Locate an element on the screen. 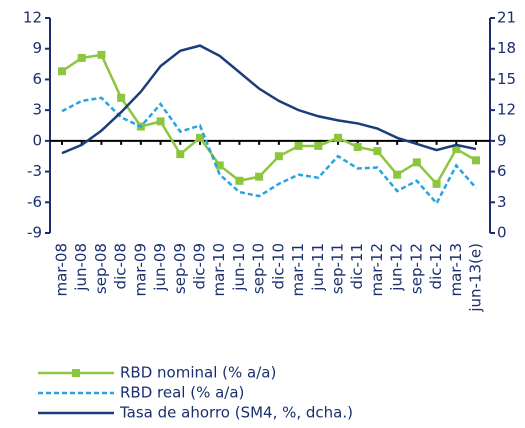 This screenshot has height=428, width=525. y2-tick-label: 6 is located at coordinates (502, 171).